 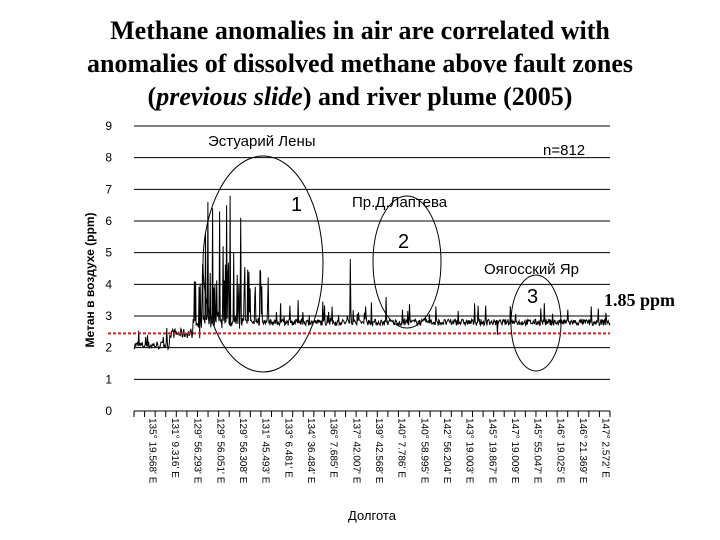 What do you see at coordinates (407, 262) in the screenshot?
I see `region-2-ellipse` at bounding box center [407, 262].